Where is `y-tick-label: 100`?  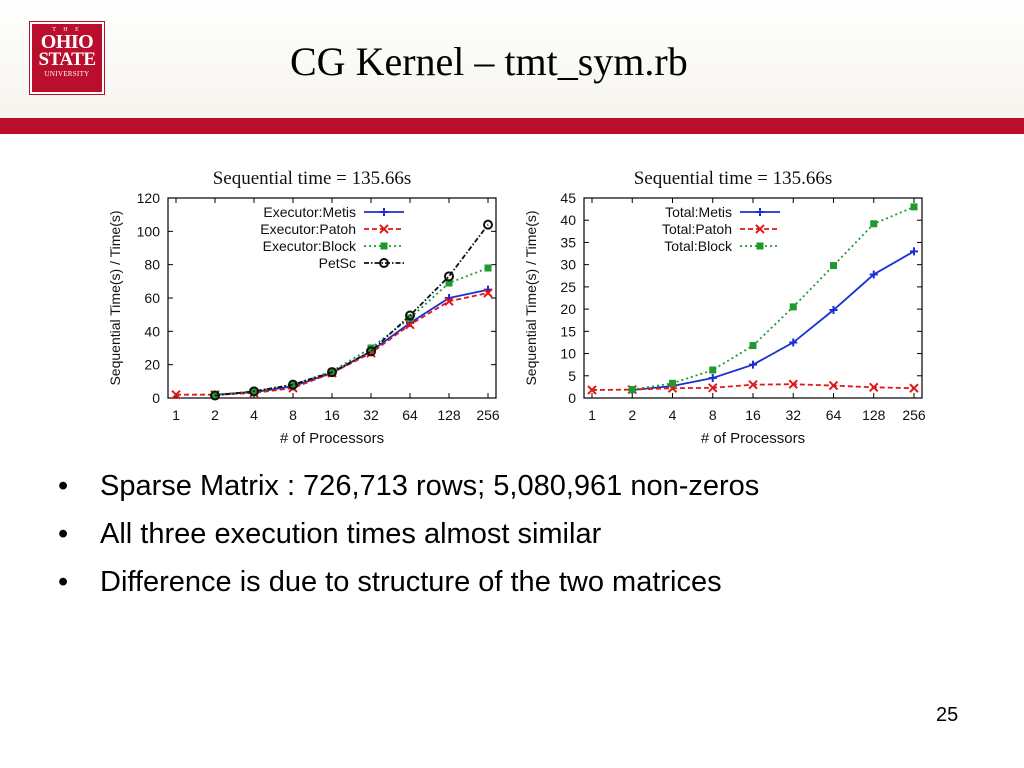 y-tick-label: 100 is located at coordinates (149, 231).